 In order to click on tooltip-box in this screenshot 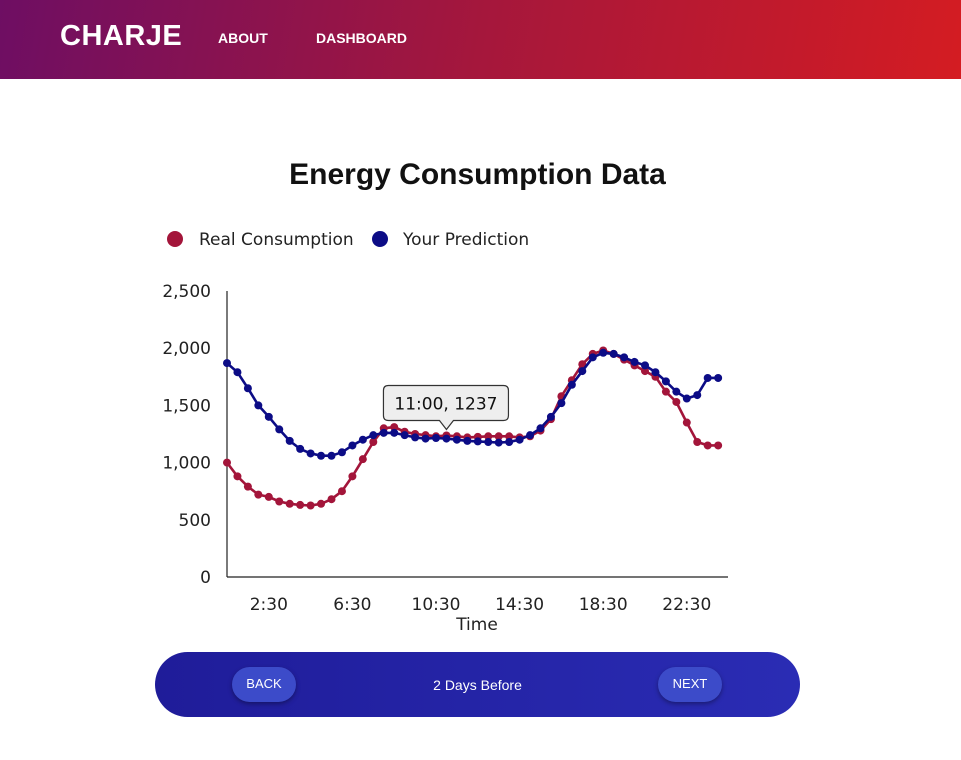, I will do `click(446, 407)`.